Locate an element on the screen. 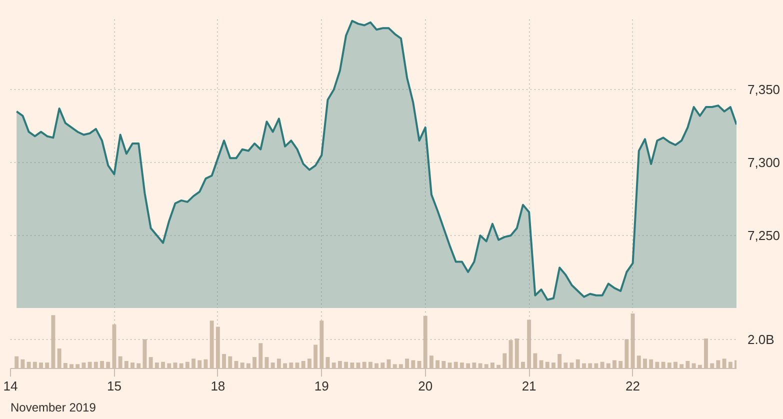 The width and height of the screenshot is (783, 419). x-tick-label: 21 is located at coordinates (529, 386).